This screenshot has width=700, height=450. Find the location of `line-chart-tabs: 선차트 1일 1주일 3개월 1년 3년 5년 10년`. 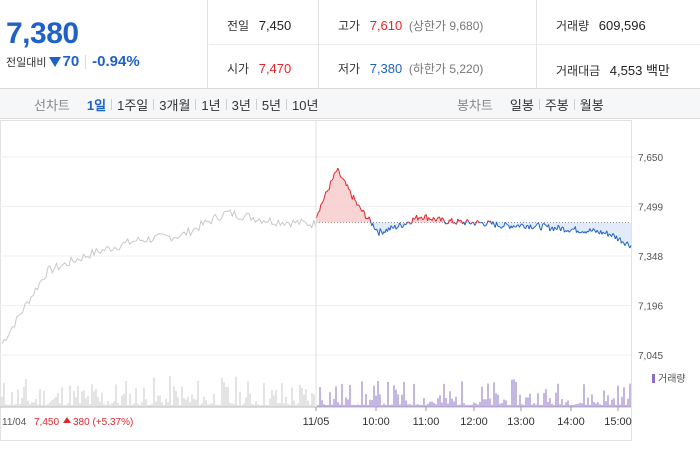

line-chart-tabs: 선차트 1일 1주일 3개월 1년 3년 5년 10년 is located at coordinates (178, 104).